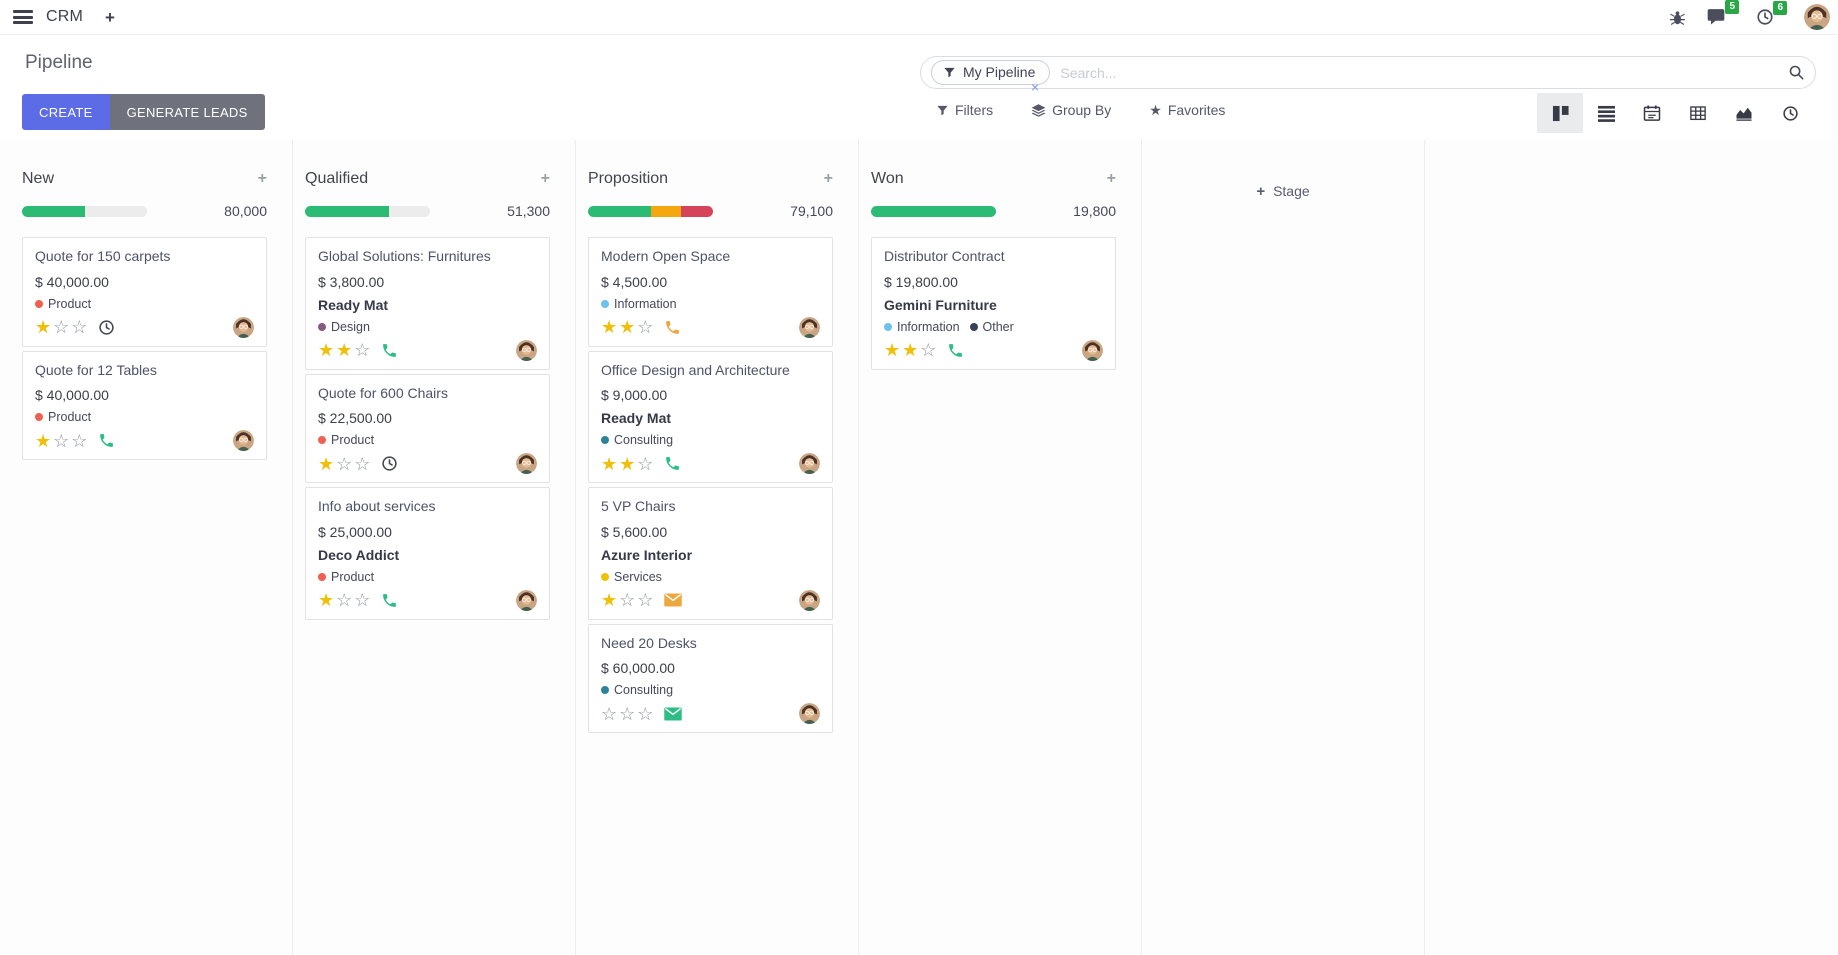  Describe the element at coordinates (1698, 113) in the screenshot. I see `pivot-view-button` at that location.